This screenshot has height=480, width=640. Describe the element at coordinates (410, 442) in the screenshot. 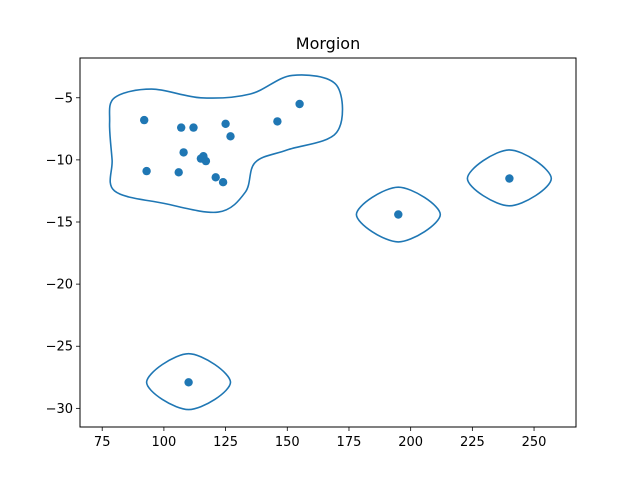

I see `x-tick-label: 200` at that location.